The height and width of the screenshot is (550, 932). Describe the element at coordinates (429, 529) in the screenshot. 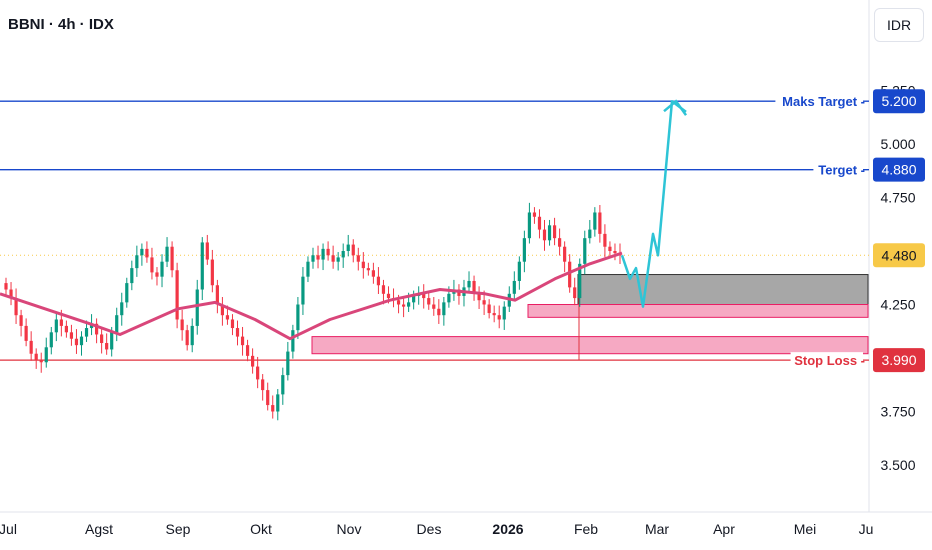

I see `x-tick-label: Des` at that location.